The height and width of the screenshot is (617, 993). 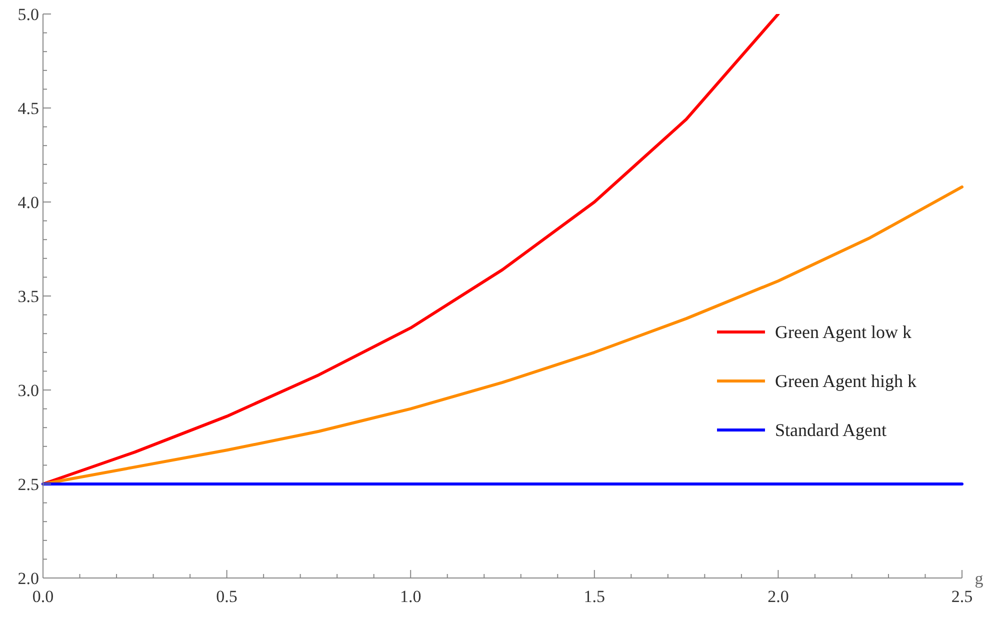 What do you see at coordinates (28, 14) in the screenshot?
I see `y-tick-label: 5.0` at bounding box center [28, 14].